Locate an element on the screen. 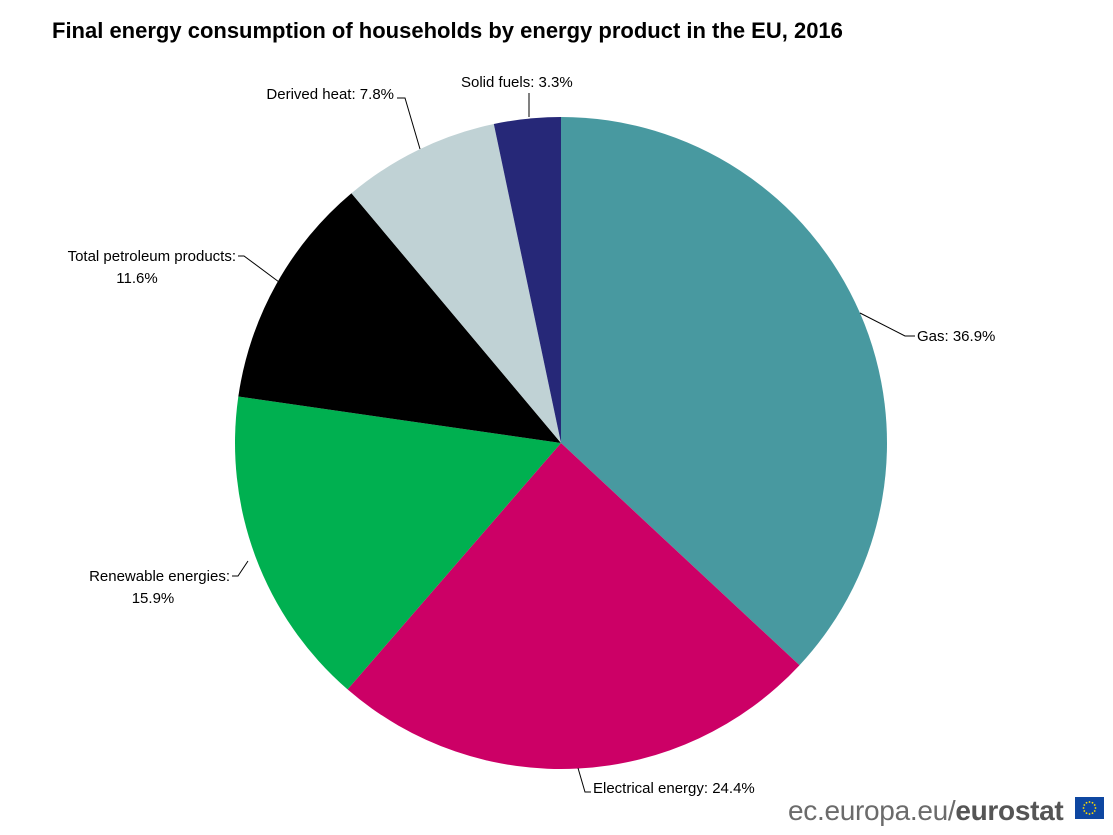 This screenshot has height=835, width=1113. label-gas: Gas: 36.9% is located at coordinates (956, 336).